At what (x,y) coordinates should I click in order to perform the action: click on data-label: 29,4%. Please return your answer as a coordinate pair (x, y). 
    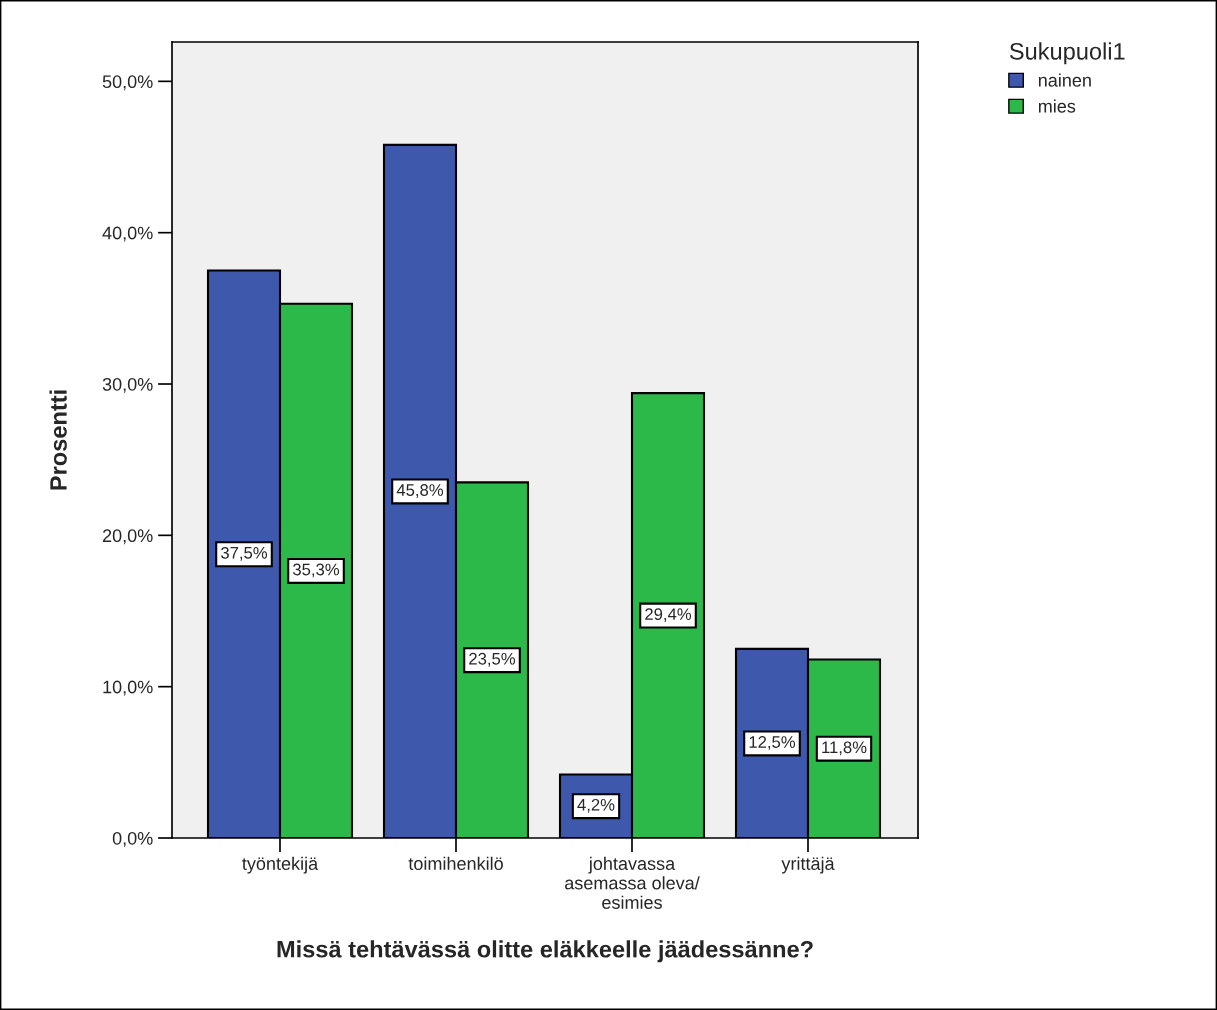
    Looking at the image, I should click on (668, 615).